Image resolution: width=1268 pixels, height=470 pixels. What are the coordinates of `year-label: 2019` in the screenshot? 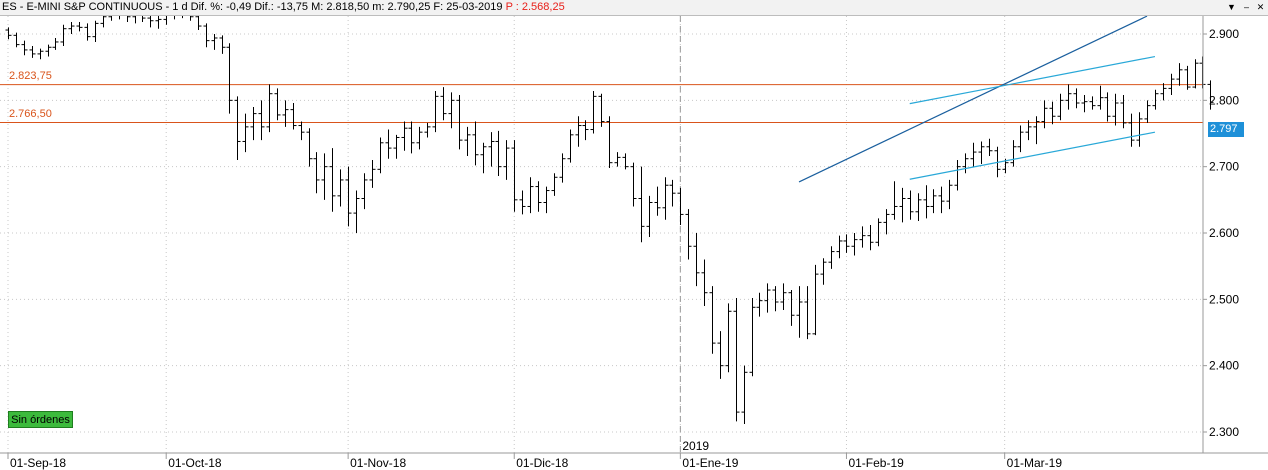 It's located at (695, 446).